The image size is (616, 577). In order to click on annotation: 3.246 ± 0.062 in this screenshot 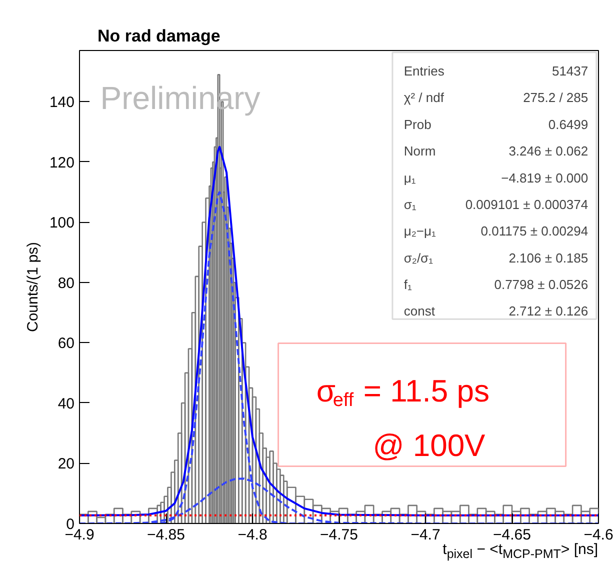, I will do `click(548, 151)`.